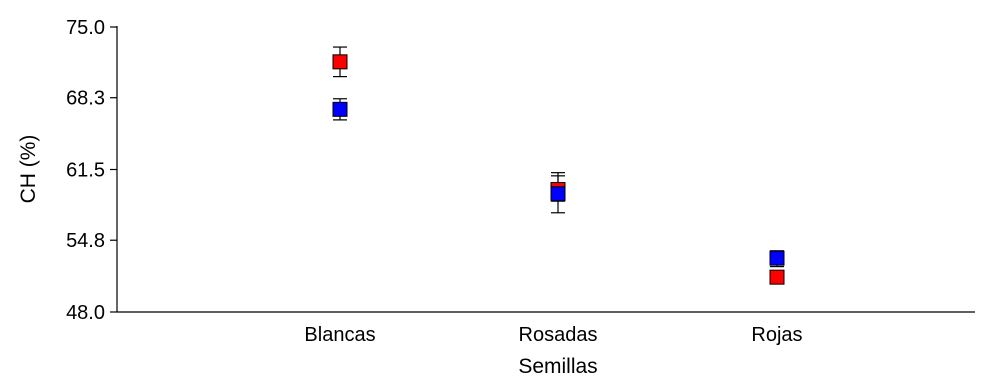  I want to click on y-tick-label: 75.0, so click(85, 28).